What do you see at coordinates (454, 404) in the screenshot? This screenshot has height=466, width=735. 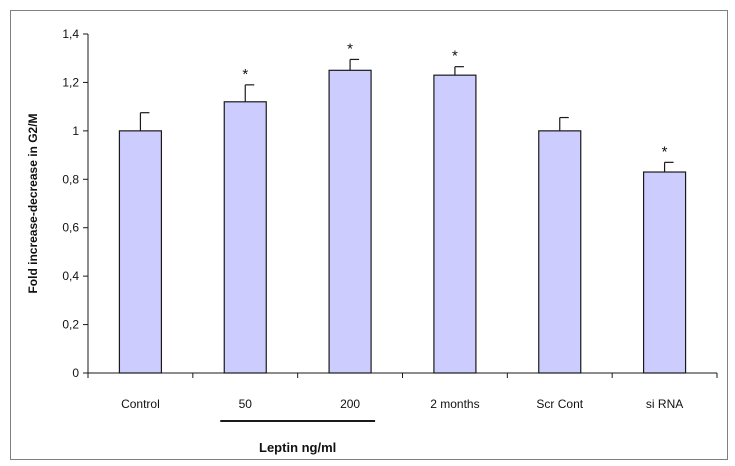 I see `x-tick-label: 2 months` at bounding box center [454, 404].